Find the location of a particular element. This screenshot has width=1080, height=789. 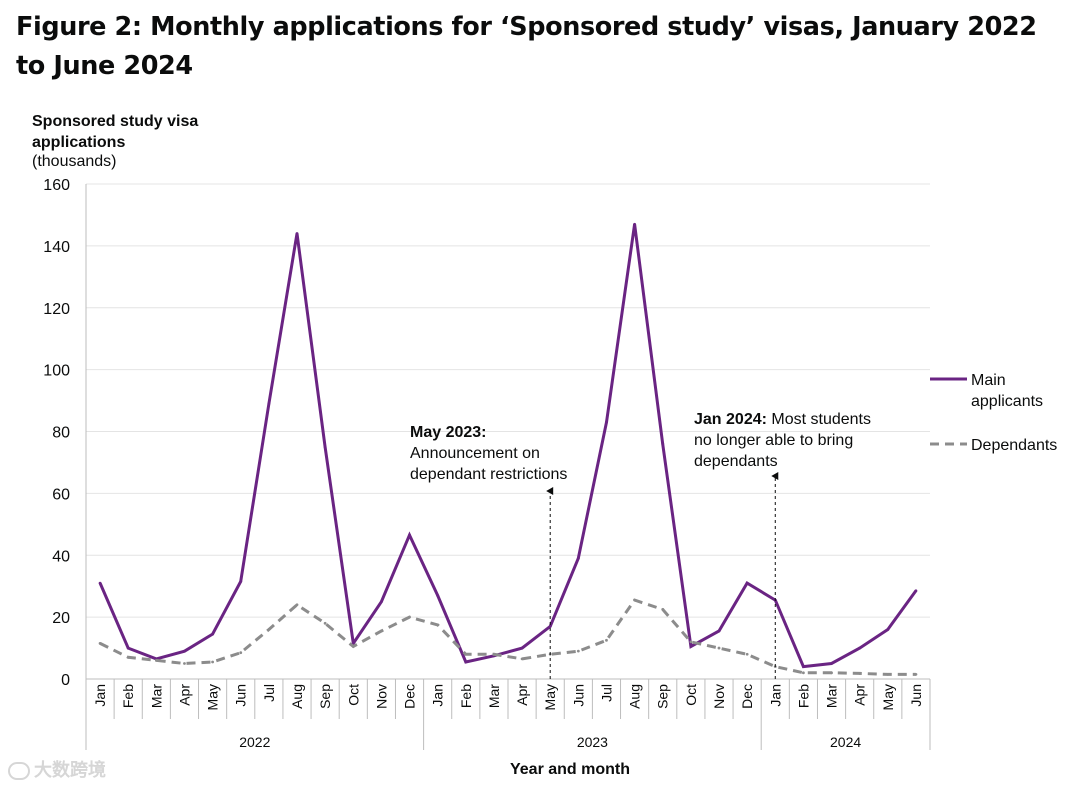

y-tick-label: 60 is located at coordinates (61, 494).